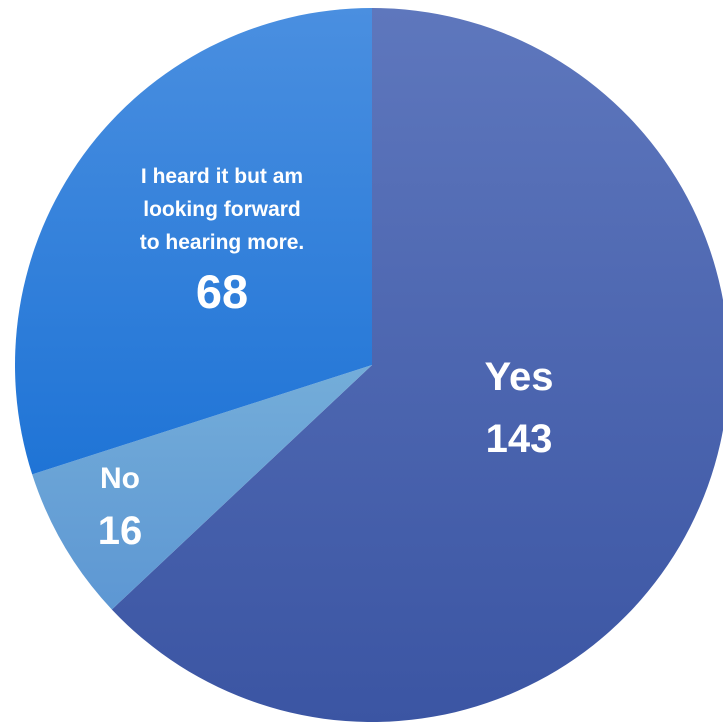  Describe the element at coordinates (519, 377) in the screenshot. I see `slice-yes-label: Yes` at that location.